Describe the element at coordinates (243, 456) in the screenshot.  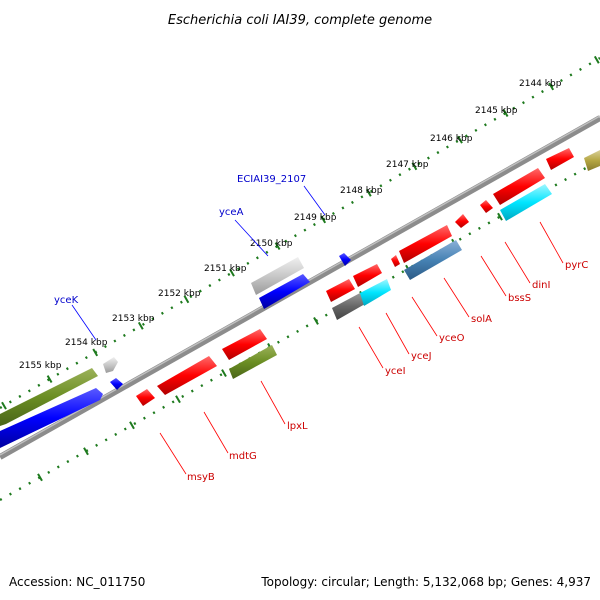
I see `gene-label-mdtG: mdtG` at that location.